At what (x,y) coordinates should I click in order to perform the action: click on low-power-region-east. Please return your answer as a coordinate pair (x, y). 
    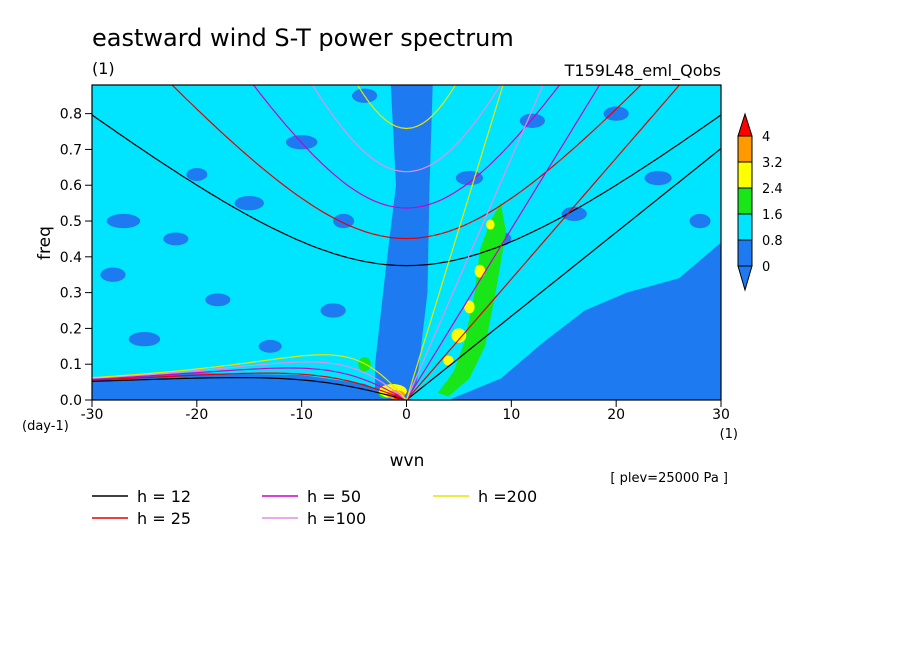
    Looking at the image, I should click on (584, 321).